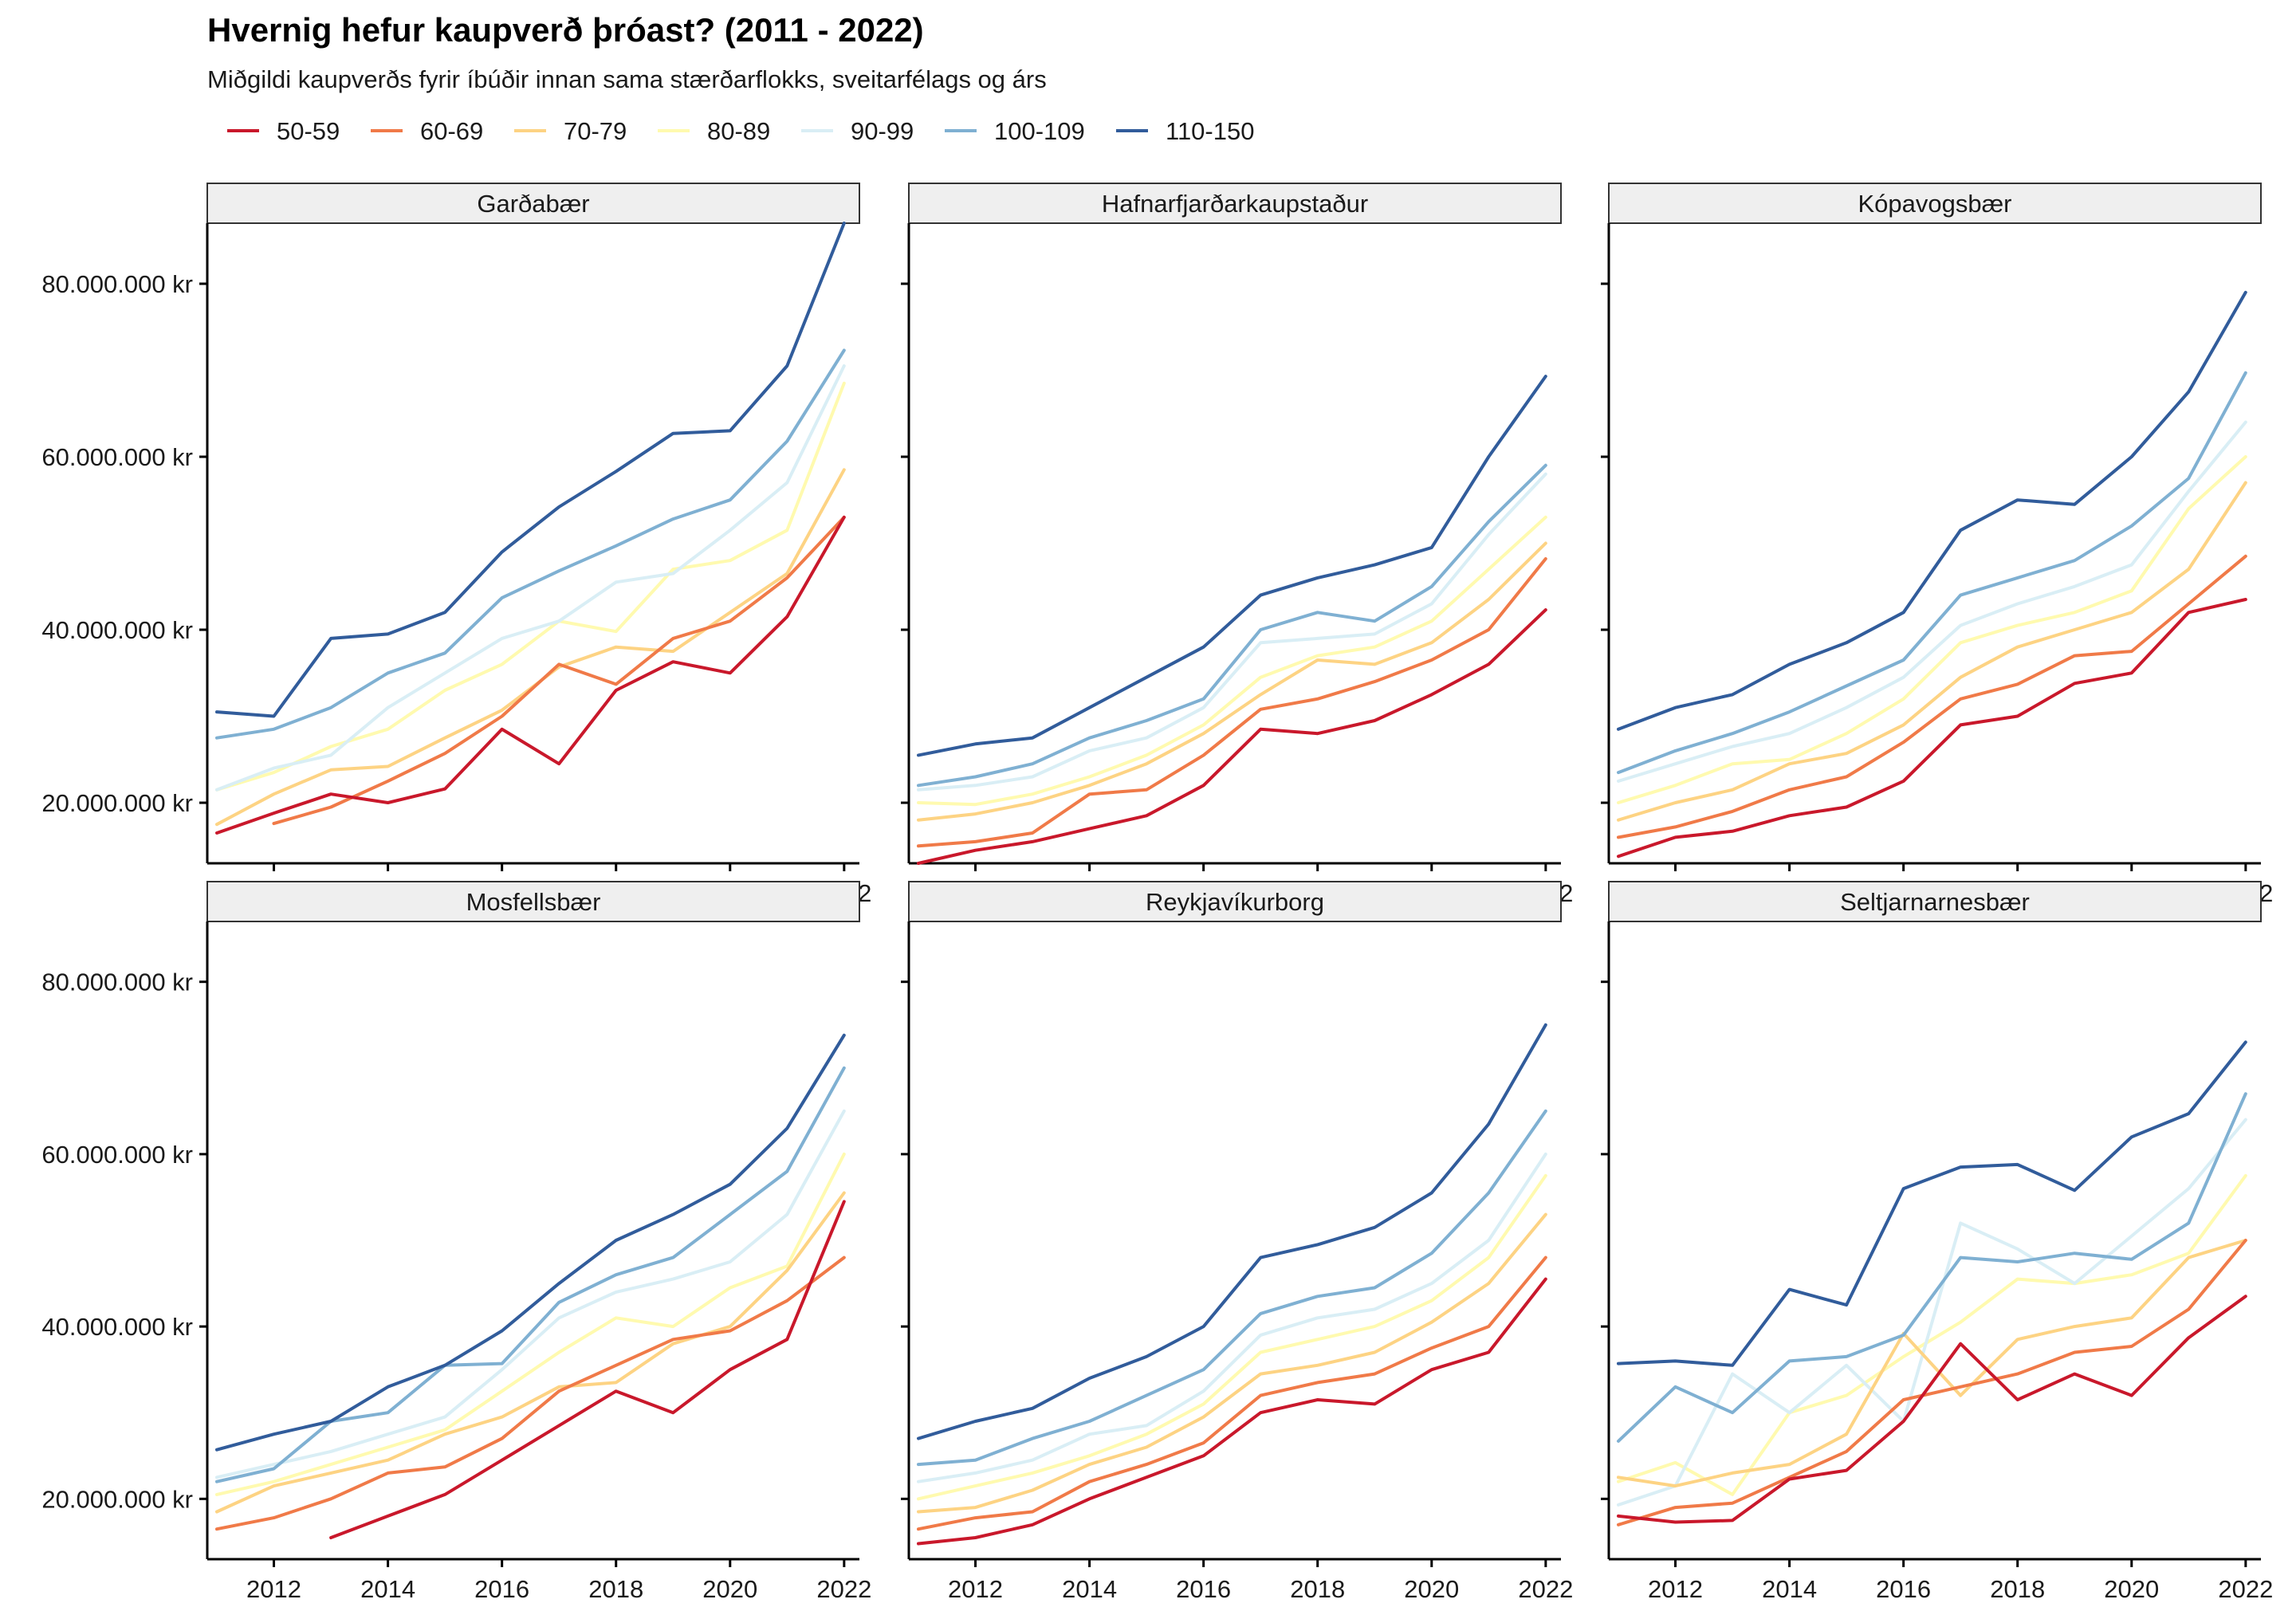 This screenshot has height=1611, width=2296. I want to click on panel-5-strip-label: Reykjavíkurborg, so click(1235, 902).